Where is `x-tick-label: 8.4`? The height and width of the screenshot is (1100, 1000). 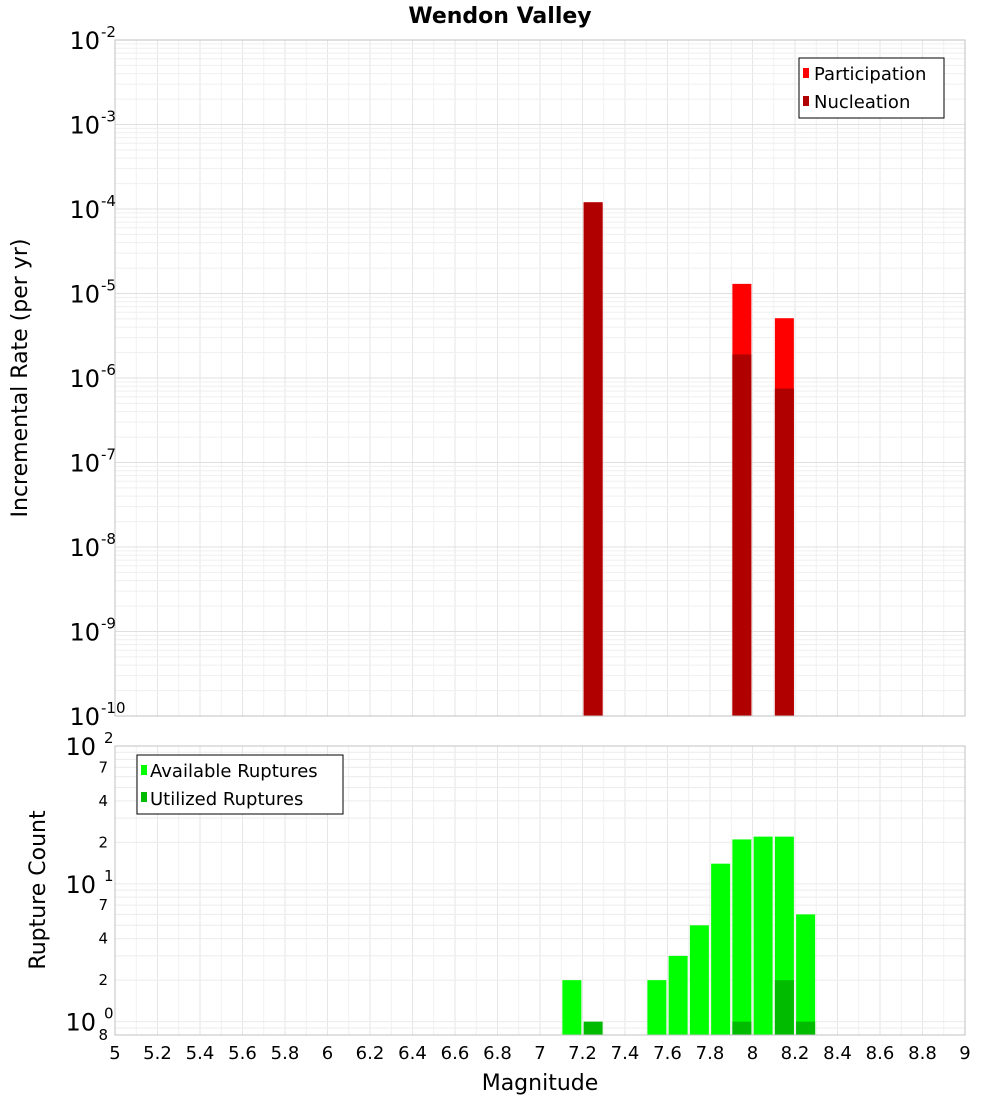
x-tick-label: 8.4 is located at coordinates (837, 1053).